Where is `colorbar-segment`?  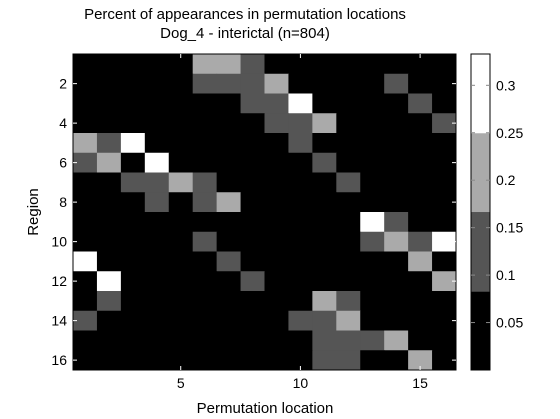 colorbar-segment is located at coordinates (480, 331).